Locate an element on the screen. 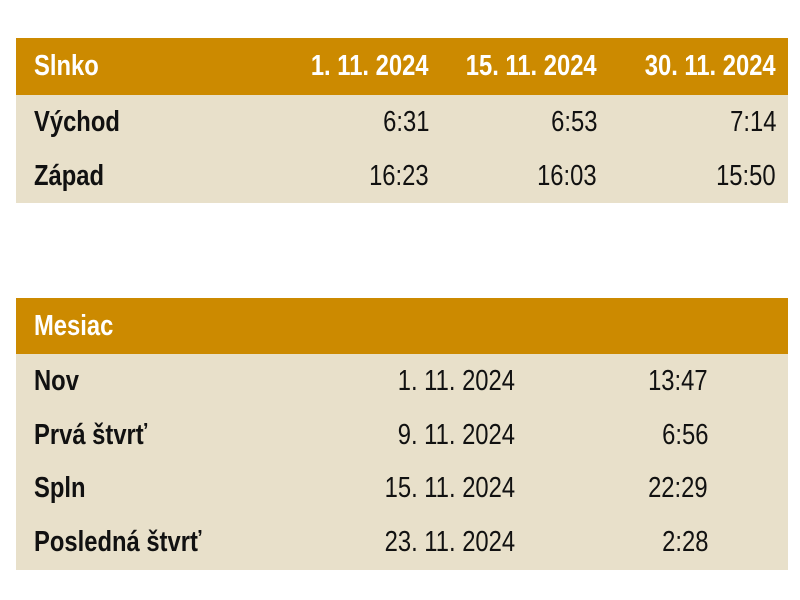 The height and width of the screenshot is (600, 800). time-cell: 2:28 is located at coordinates (675, 542).